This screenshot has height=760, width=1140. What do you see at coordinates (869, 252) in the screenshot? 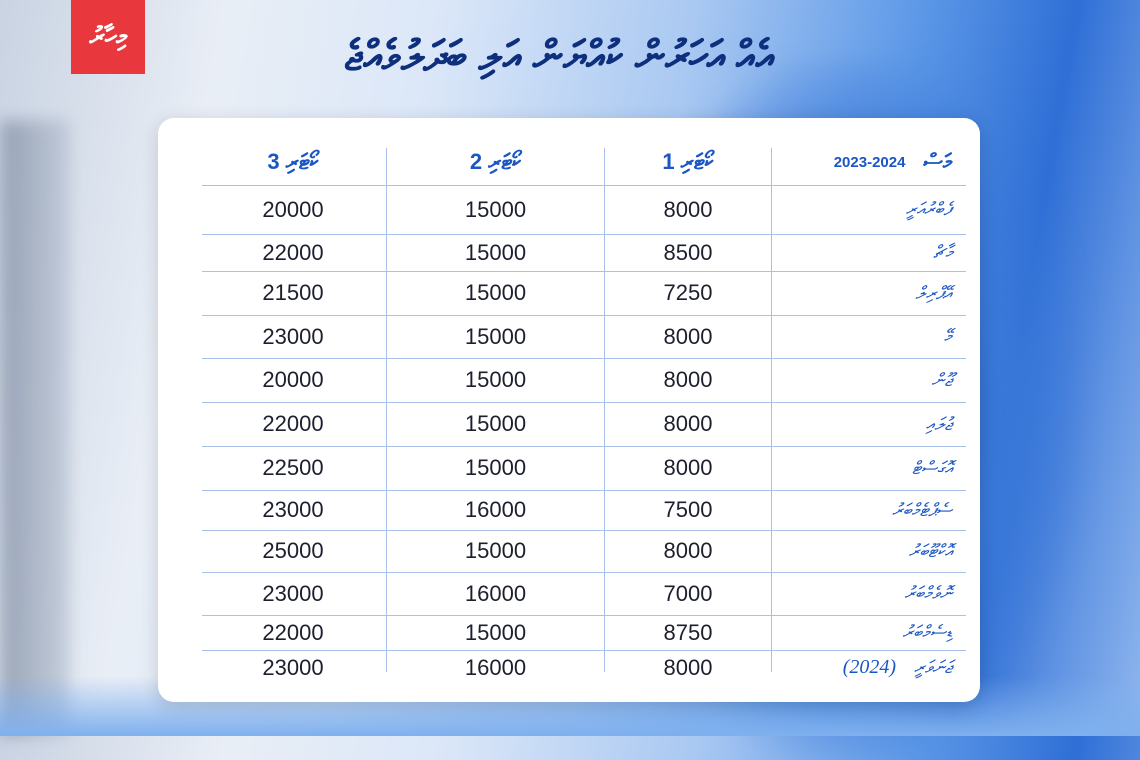
I see `cell-month: މާޗް` at bounding box center [869, 252].